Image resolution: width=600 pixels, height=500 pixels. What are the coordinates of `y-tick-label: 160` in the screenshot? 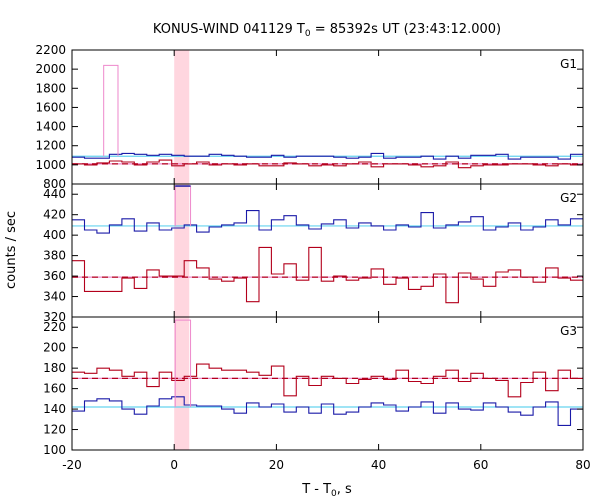 It's located at (54, 389).